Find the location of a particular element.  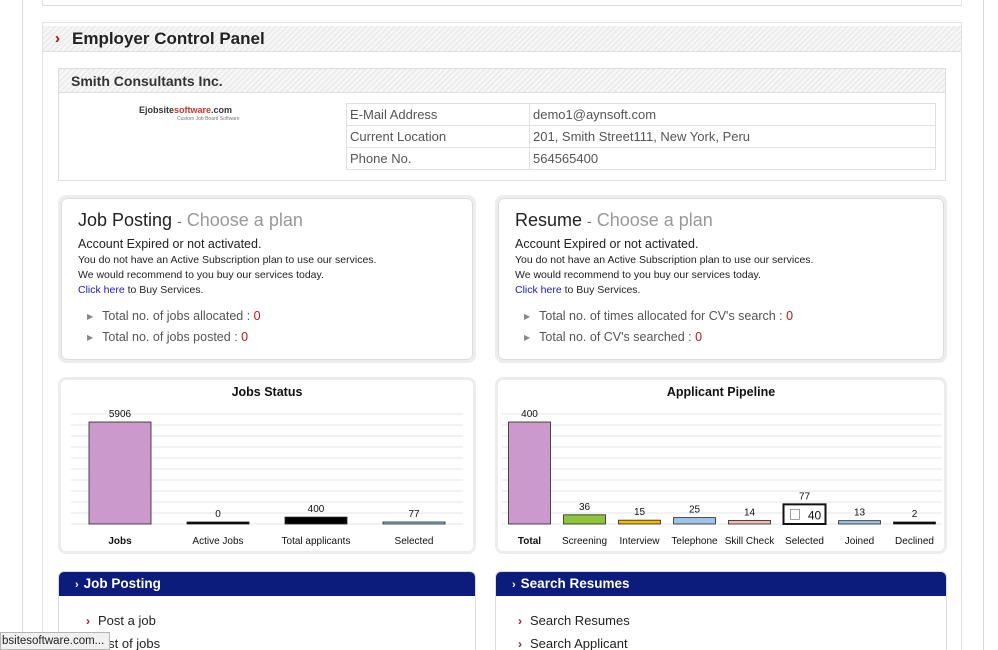

category-label: Total applicants is located at coordinates (316, 541).